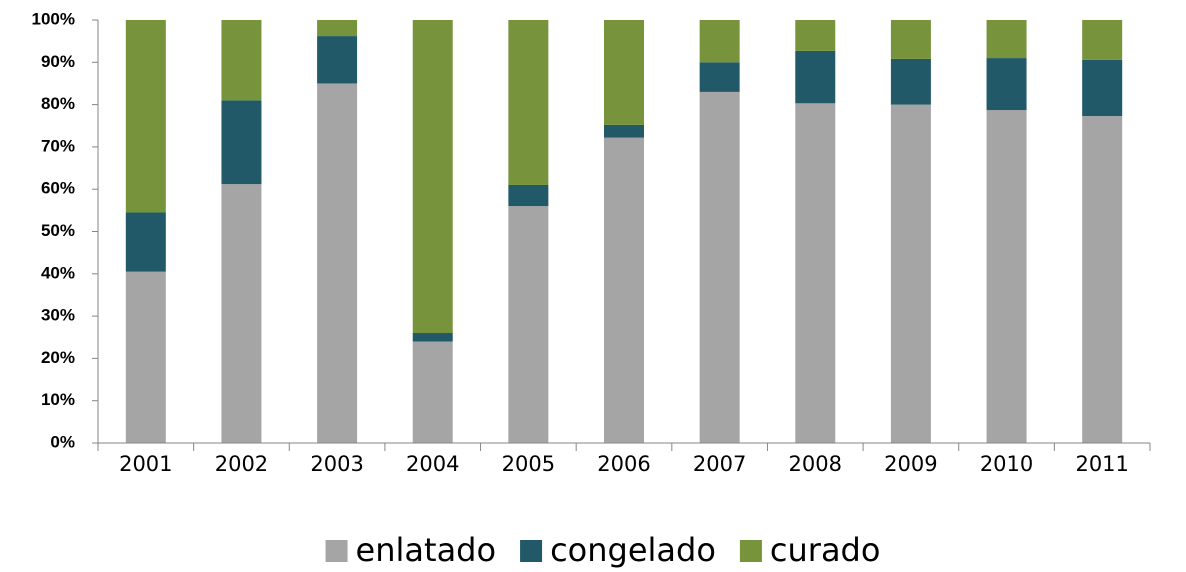 The width and height of the screenshot is (1186, 572). Describe the element at coordinates (633, 550) in the screenshot. I see `legend-label: congelado` at that location.